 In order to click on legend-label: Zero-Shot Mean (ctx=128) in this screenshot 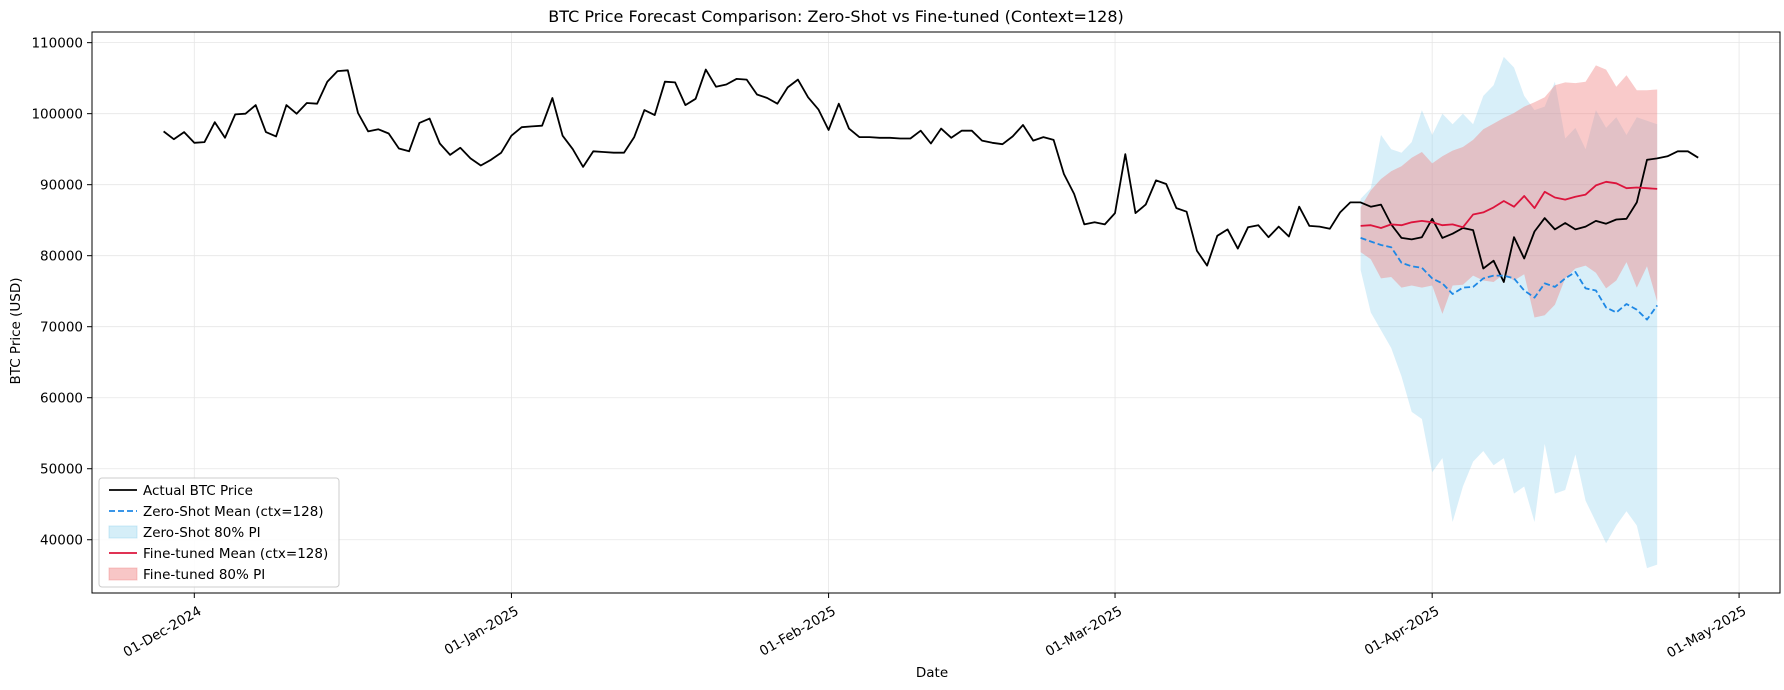, I will do `click(233, 512)`.